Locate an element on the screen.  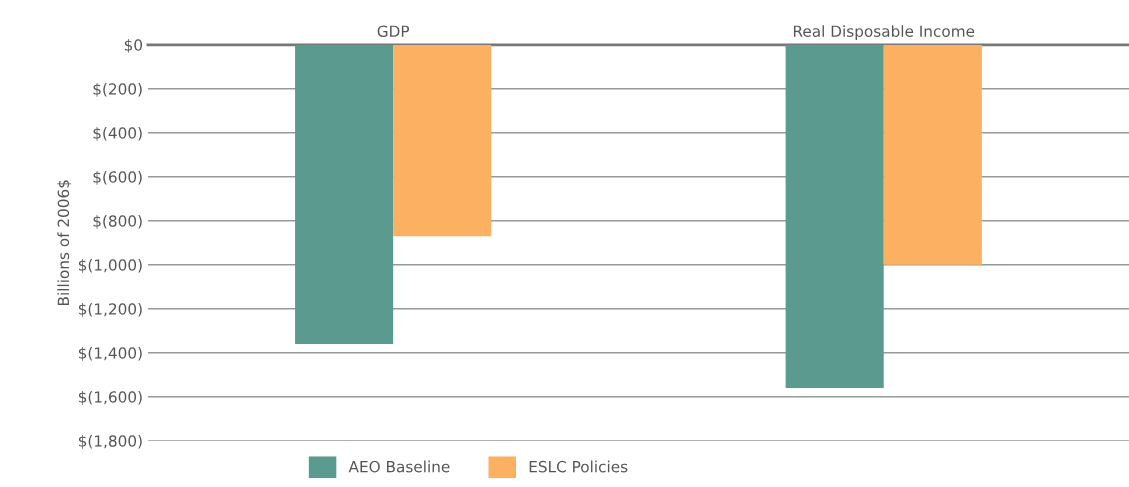
y-tick-label: $(1,200) is located at coordinates (110, 309).